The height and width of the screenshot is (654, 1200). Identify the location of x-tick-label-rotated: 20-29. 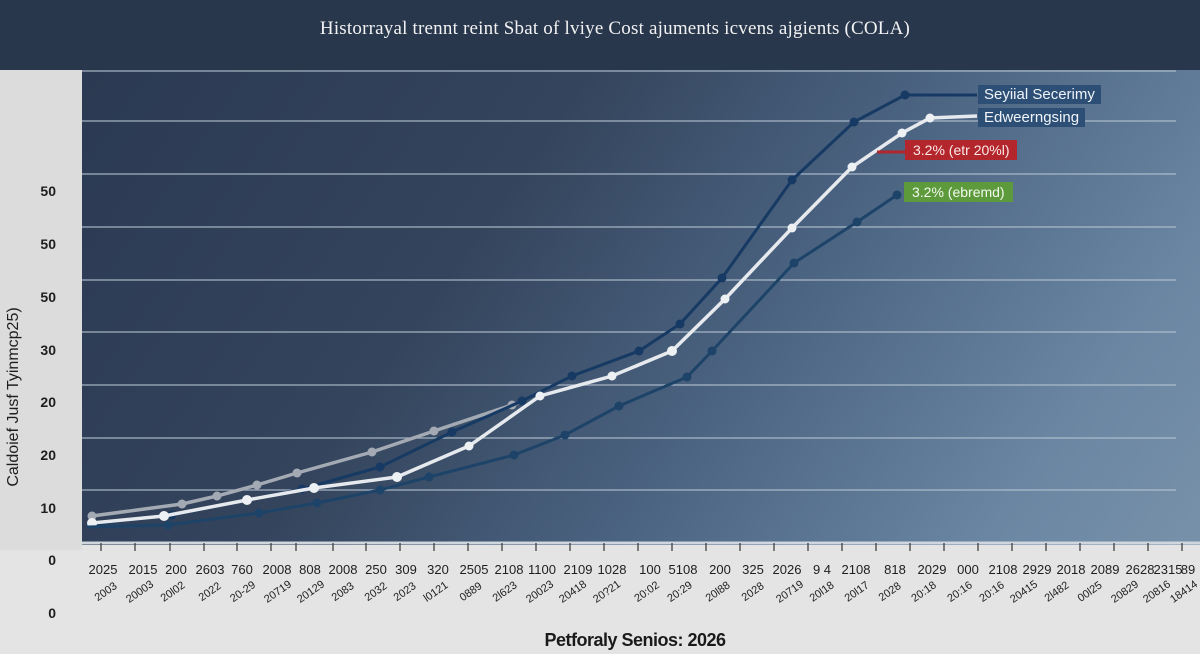
(243, 592).